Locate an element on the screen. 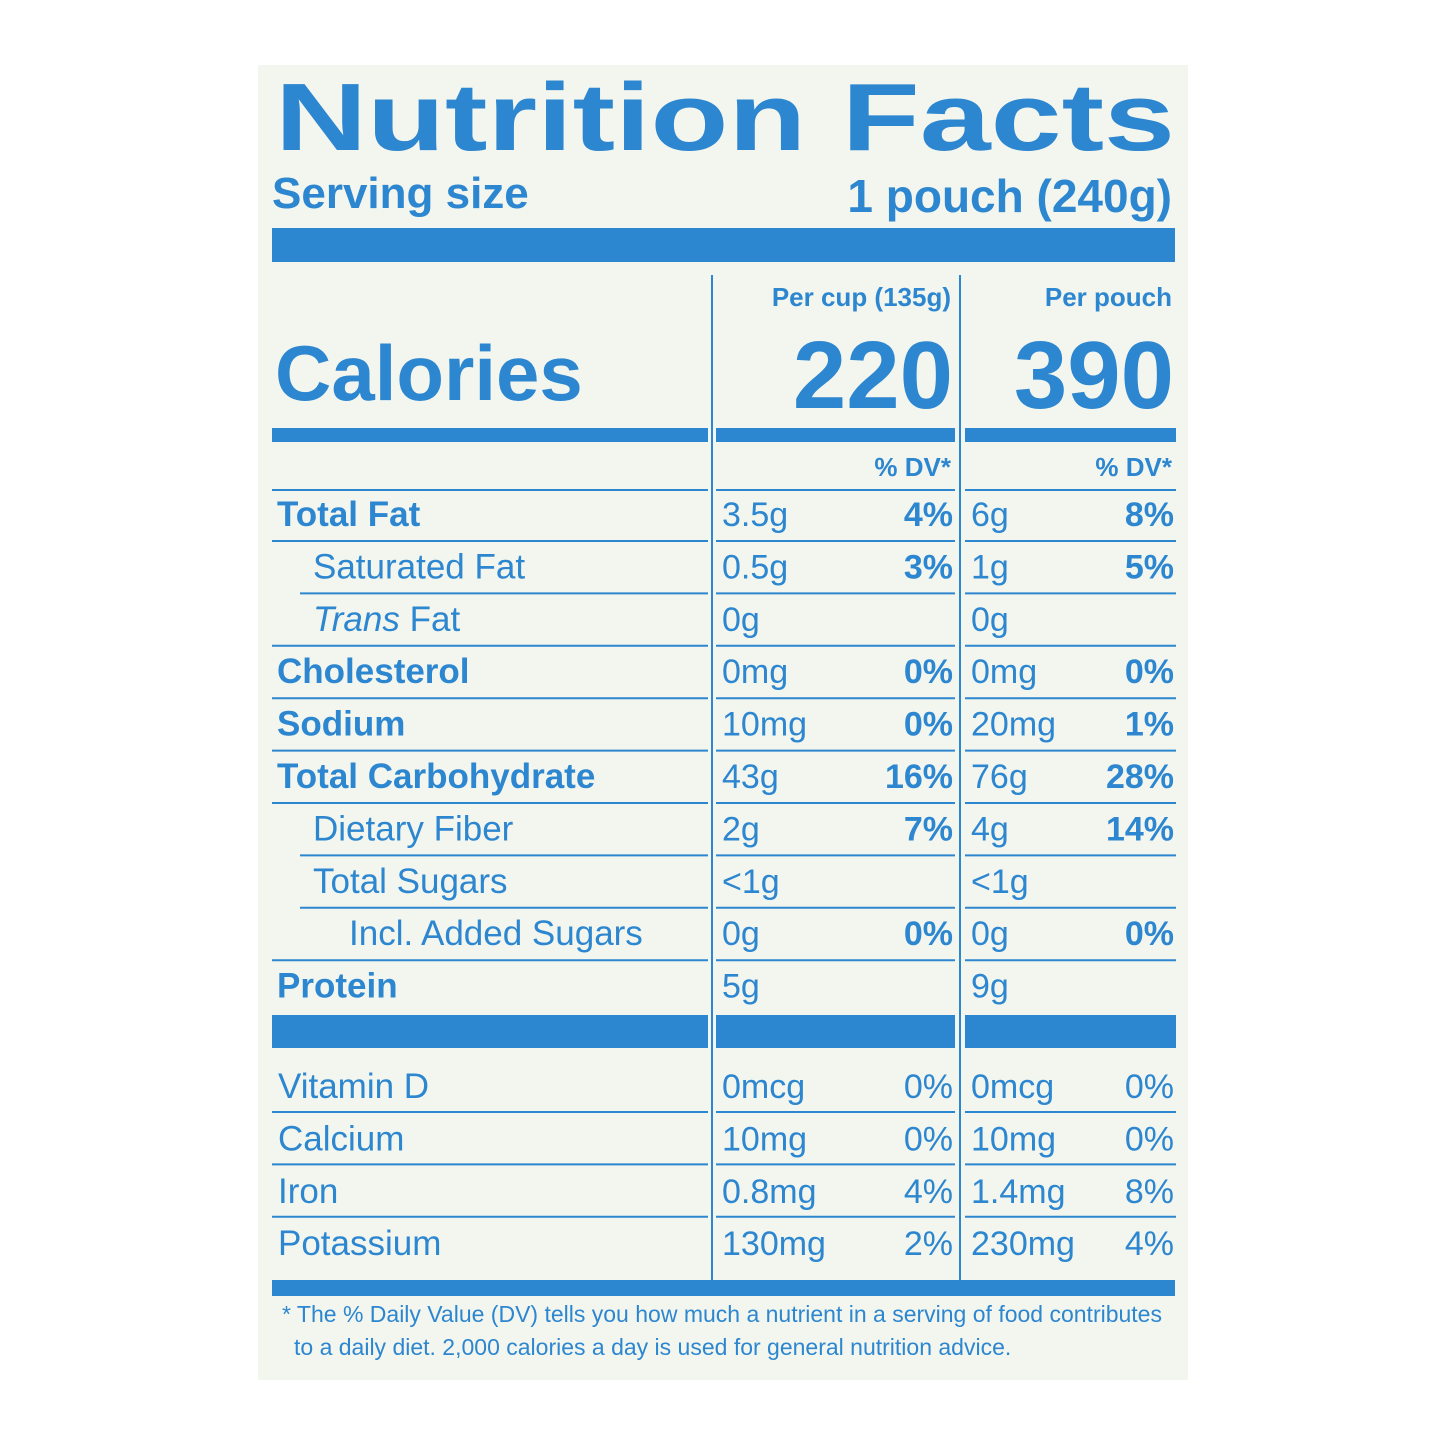  daily-value: 3% is located at coordinates (928, 567).